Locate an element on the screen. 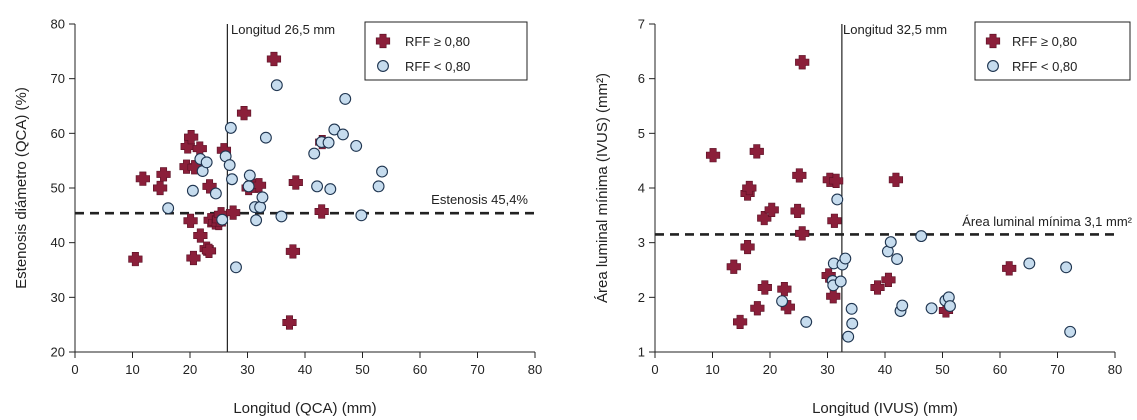  legend: RFF ≥ 0,80 RFF < 0,80 is located at coordinates (446, 51).